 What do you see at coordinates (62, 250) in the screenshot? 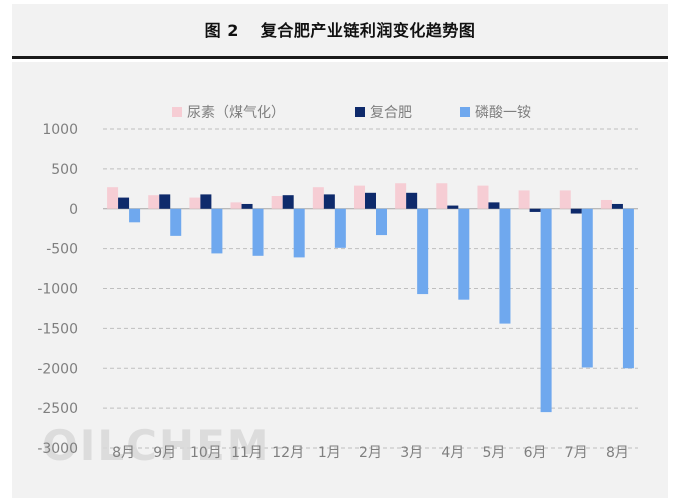
I see `y-tick-label: -500` at bounding box center [62, 250].